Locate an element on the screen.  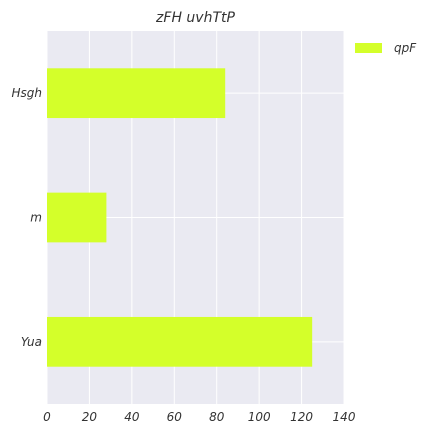
bar-Hsgh is located at coordinates (136, 93).